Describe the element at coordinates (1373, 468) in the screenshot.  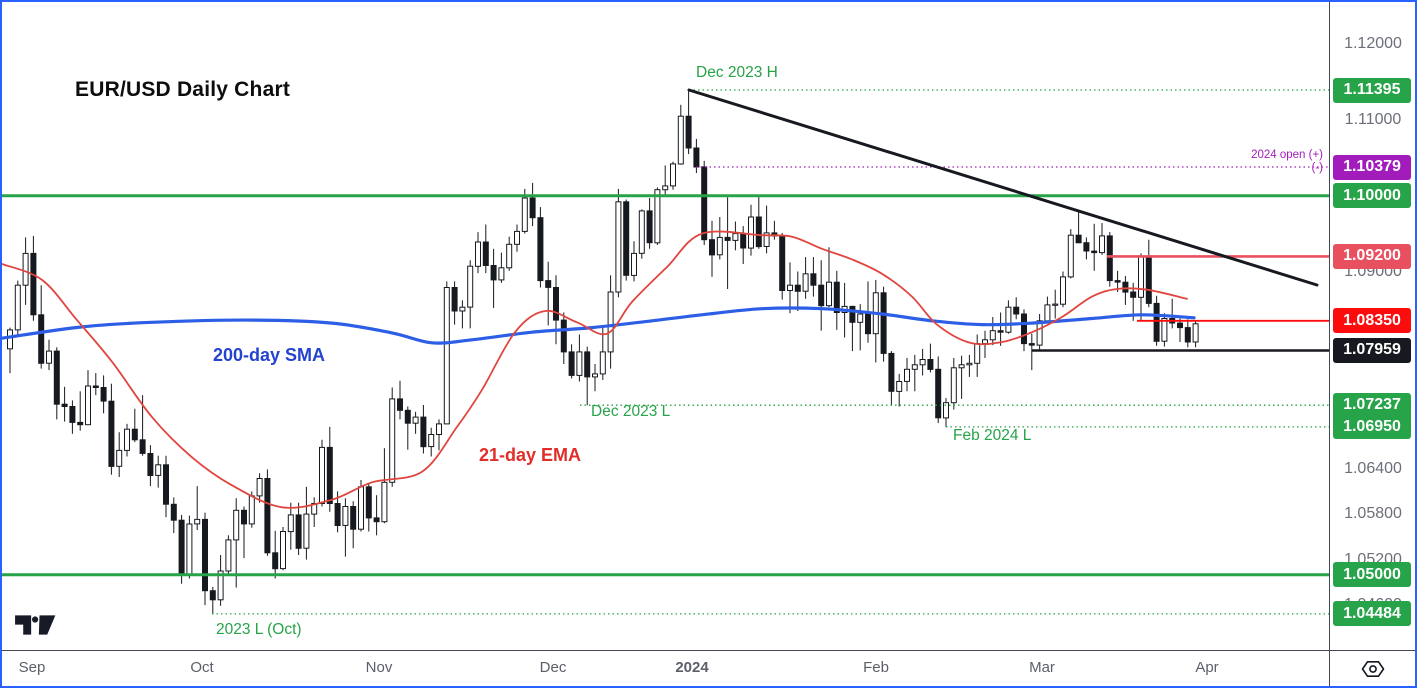
I see `price-tick-1.06400: 1.06400` at that location.